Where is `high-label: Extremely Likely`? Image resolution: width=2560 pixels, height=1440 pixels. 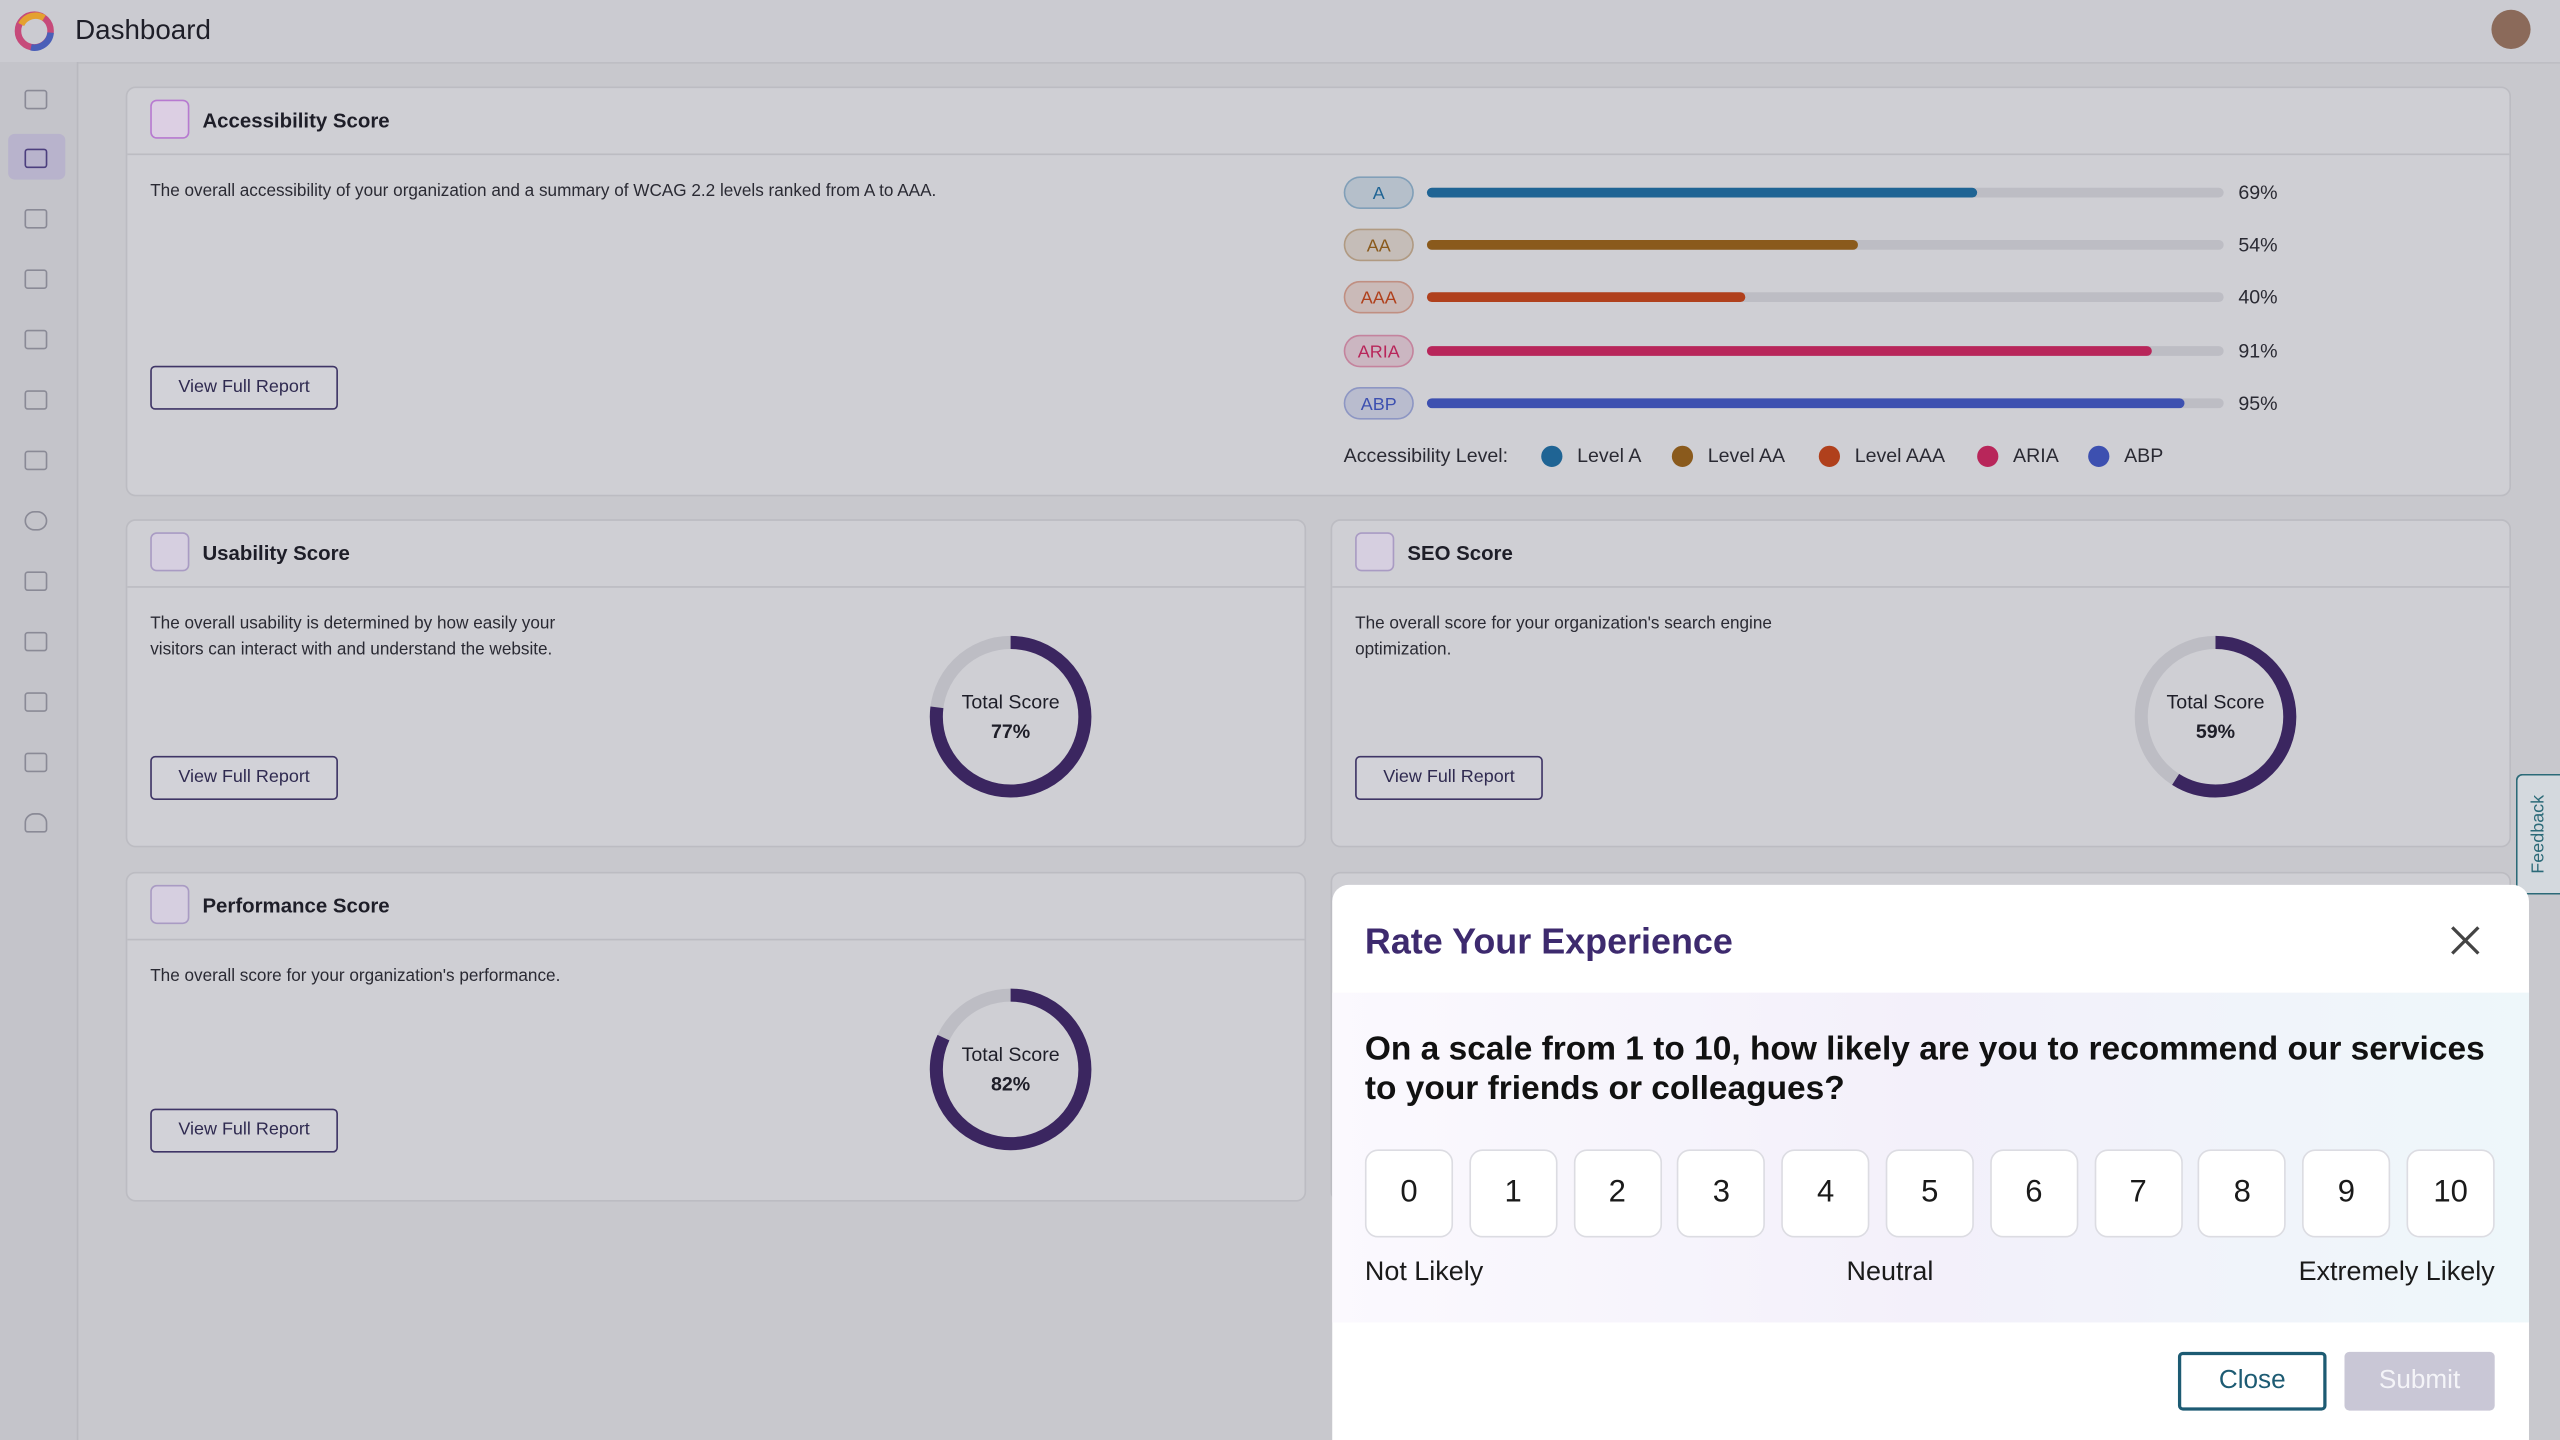
high-label: Extremely Likely is located at coordinates (2396, 1272).